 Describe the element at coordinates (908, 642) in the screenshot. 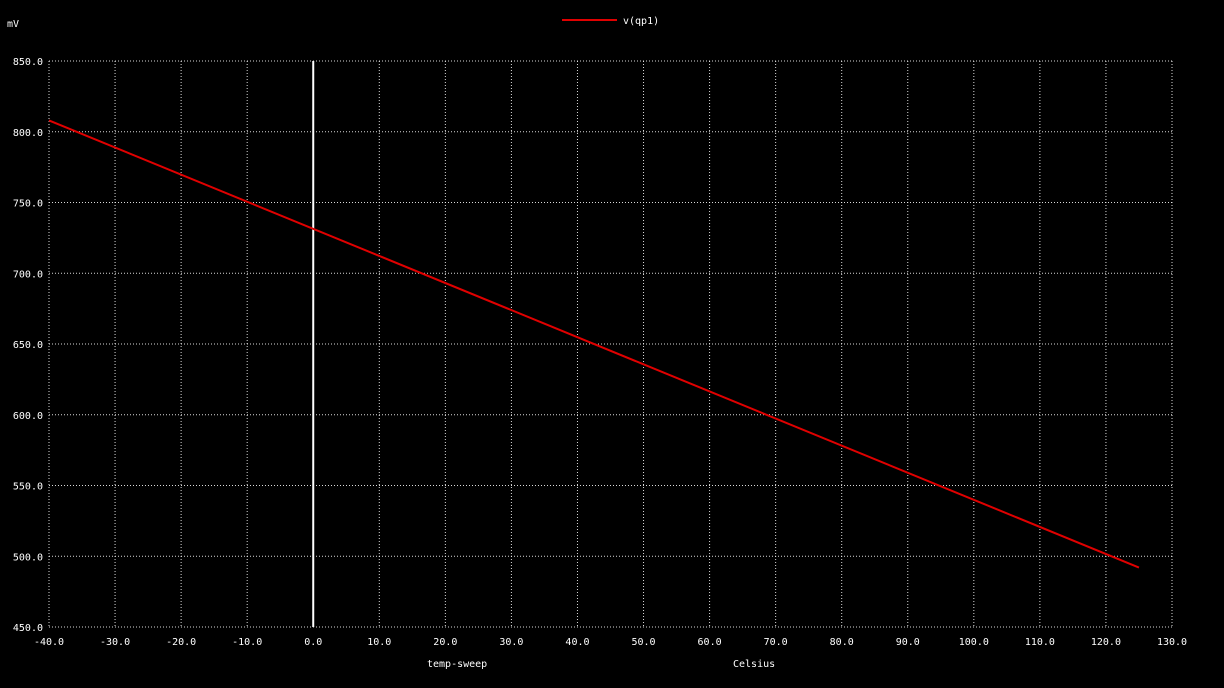

I see `x-tick-label: 90.0` at that location.